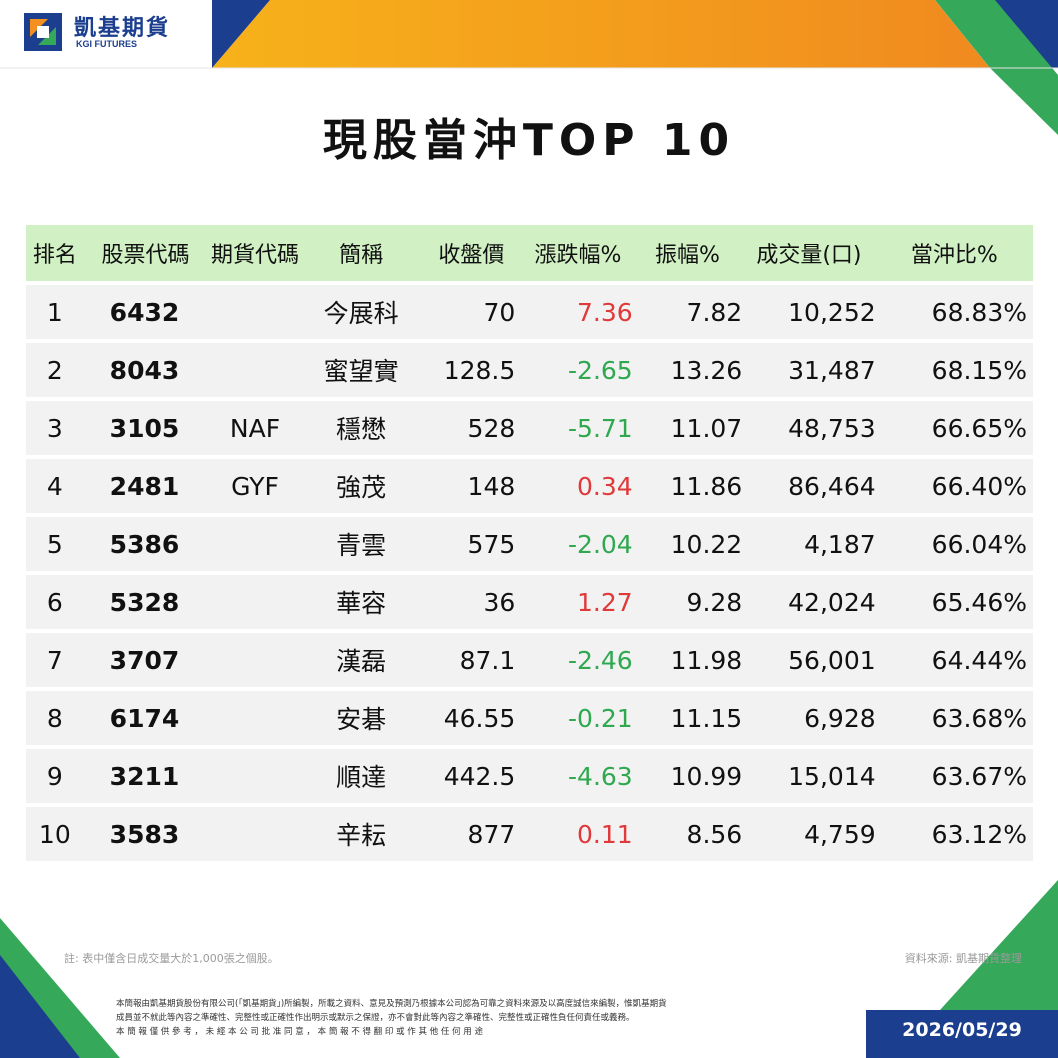 This screenshot has width=1058, height=1058. Describe the element at coordinates (361, 660) in the screenshot. I see `stock-name-cell: 漢磊` at that location.